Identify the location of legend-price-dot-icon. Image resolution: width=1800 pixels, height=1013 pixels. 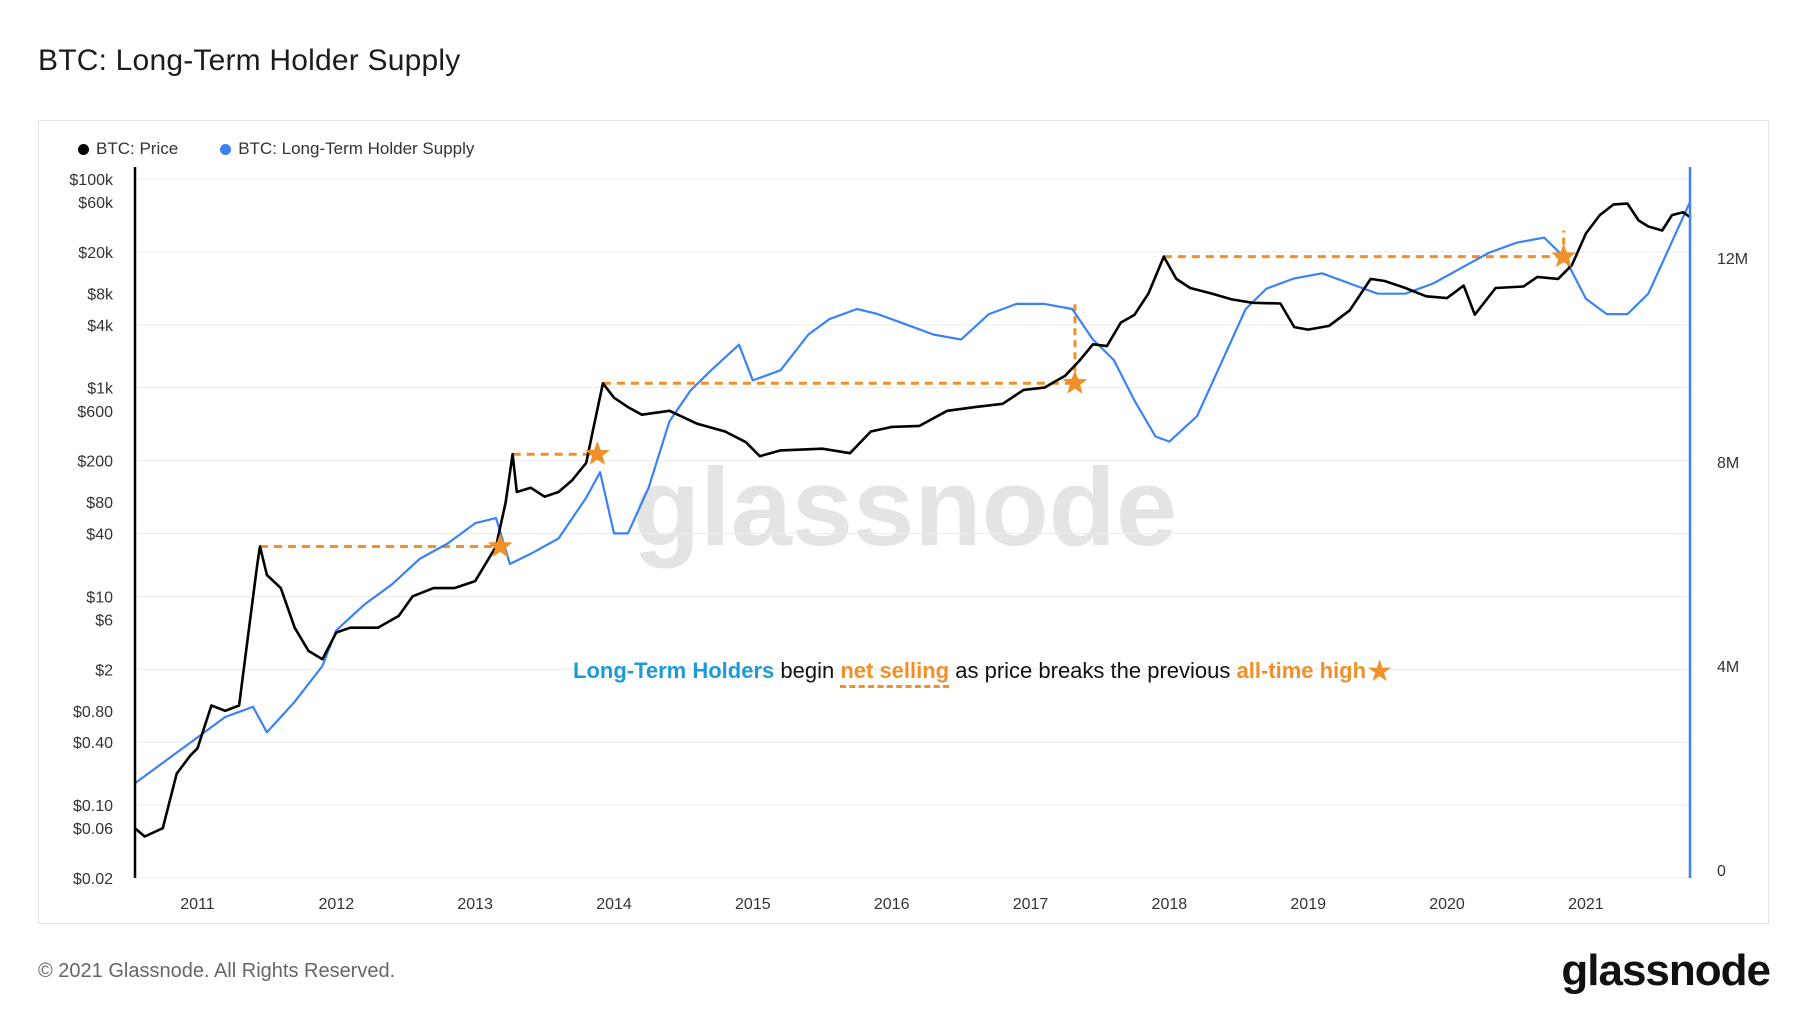
(83, 149).